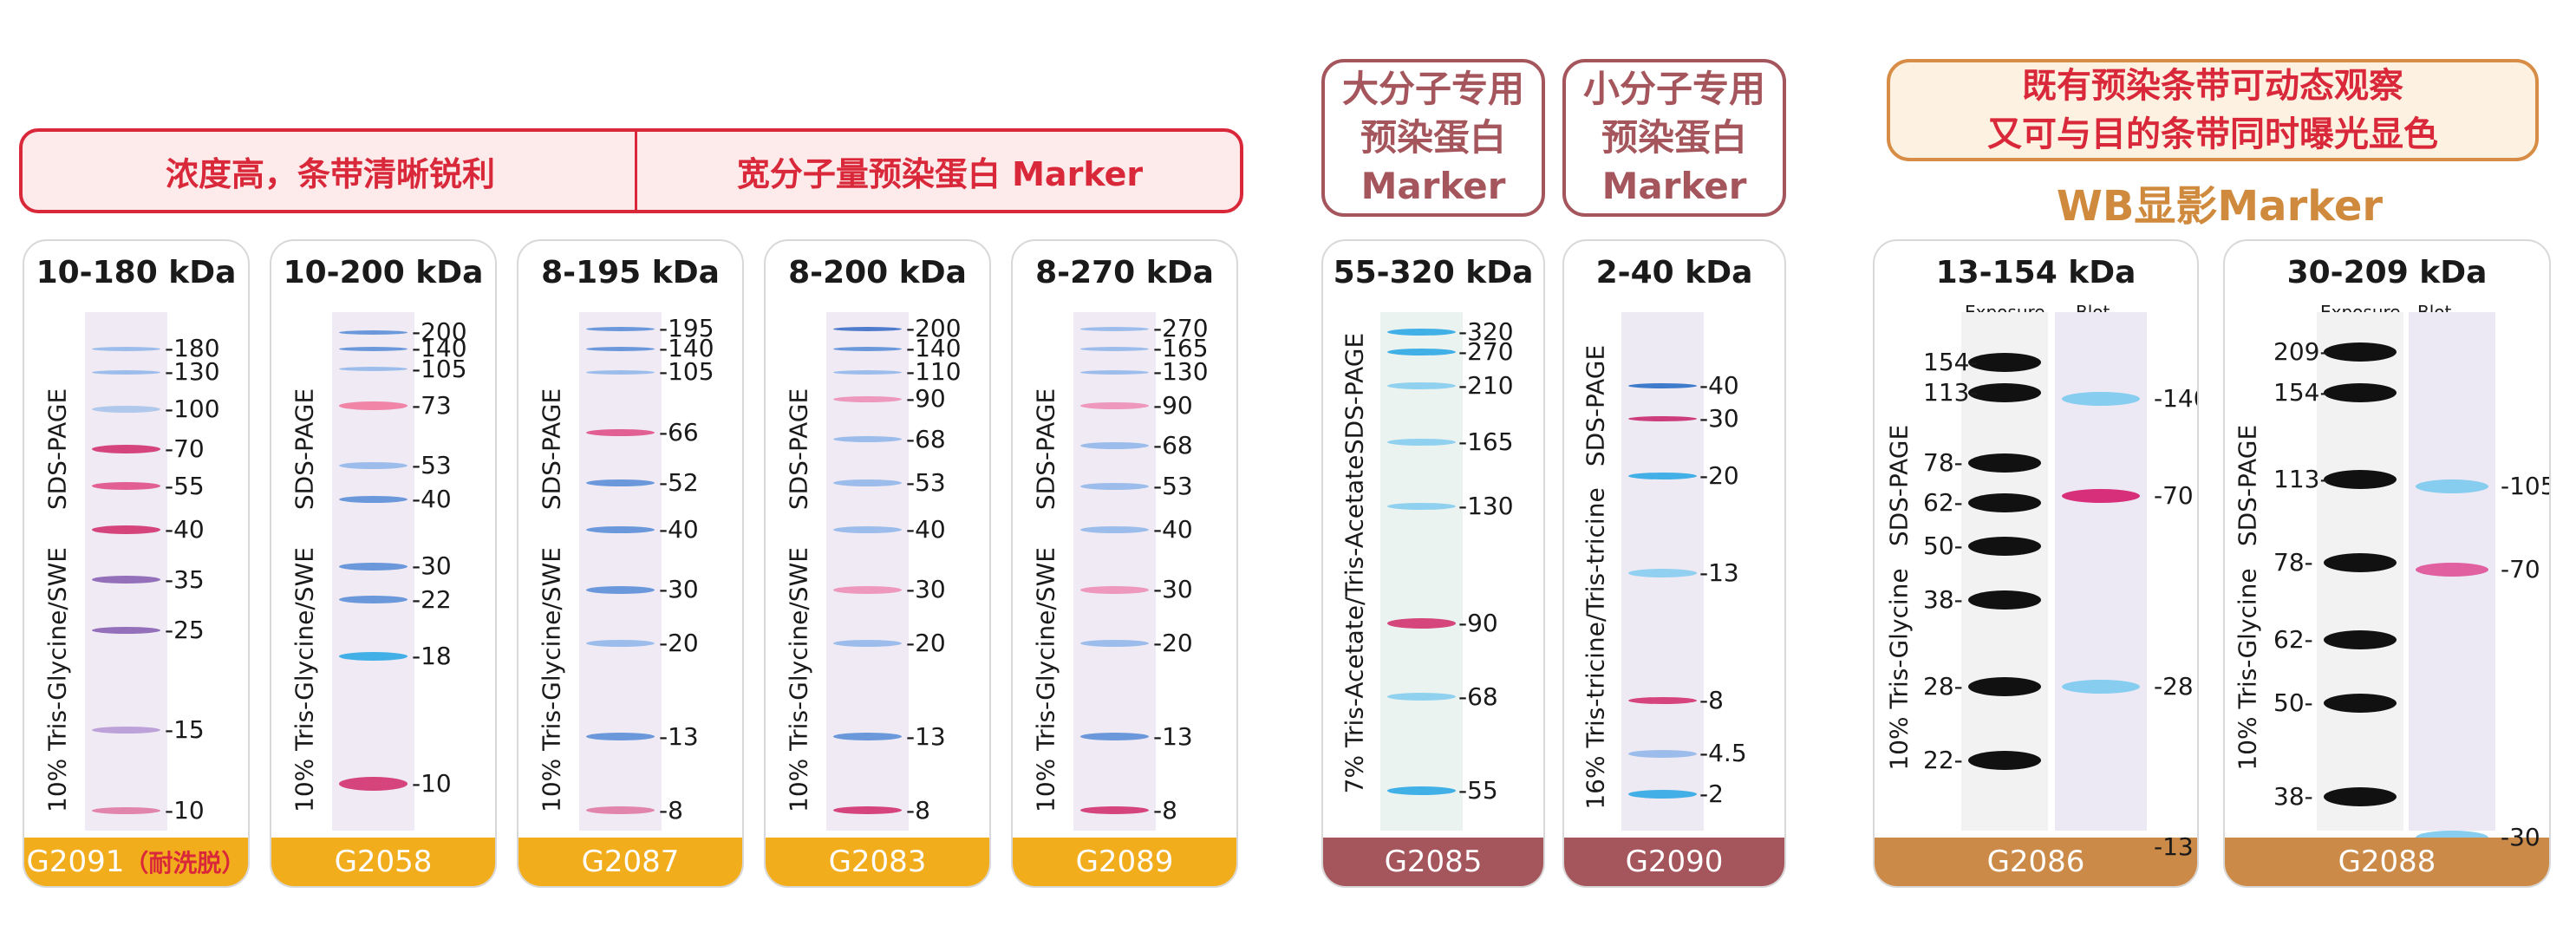 The width and height of the screenshot is (2576, 926). Describe the element at coordinates (432, 406) in the screenshot. I see `mw-label: -73` at that location.